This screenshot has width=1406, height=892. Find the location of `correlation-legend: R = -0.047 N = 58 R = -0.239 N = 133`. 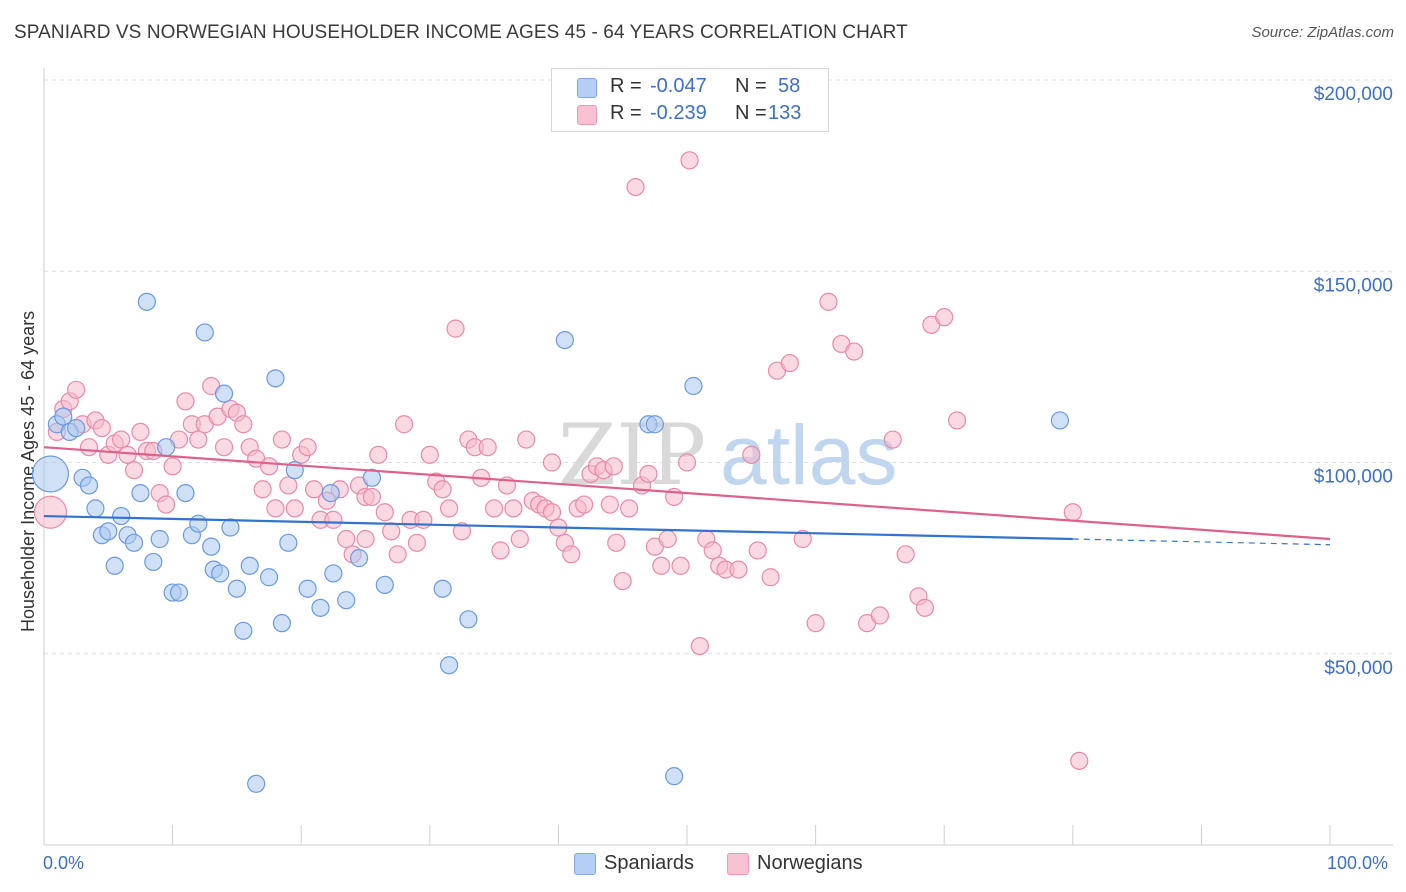

correlation-legend: R = -0.047 N = 58 R = -0.239 N = 133 is located at coordinates (690, 100).